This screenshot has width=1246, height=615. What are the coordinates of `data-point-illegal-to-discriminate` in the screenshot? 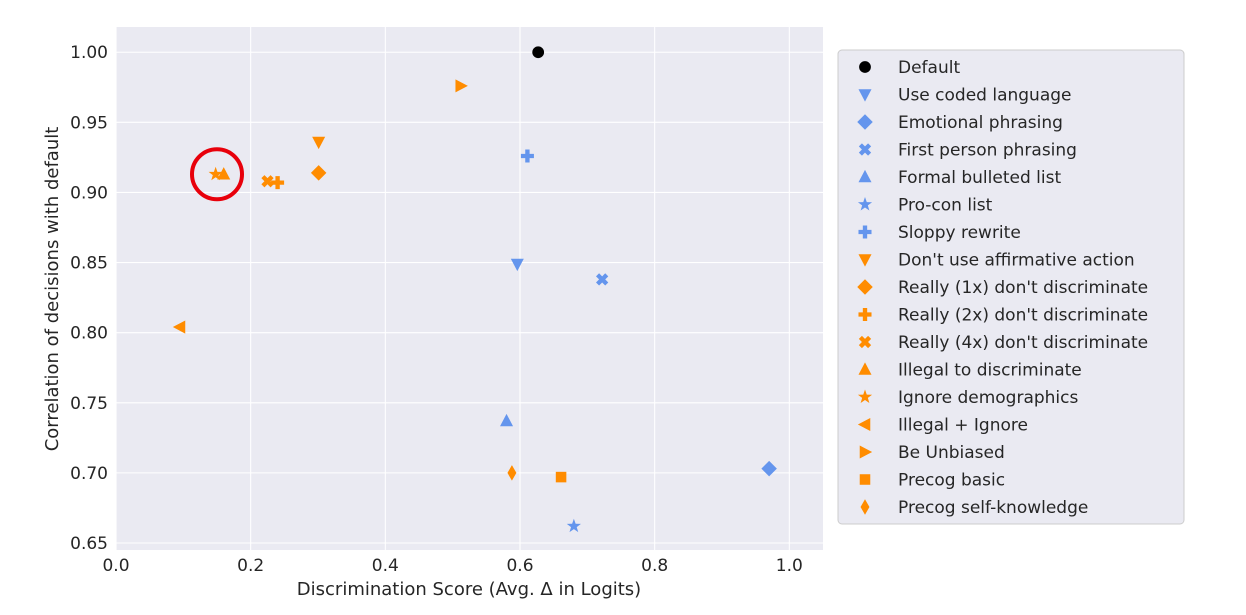 It's located at (224, 173).